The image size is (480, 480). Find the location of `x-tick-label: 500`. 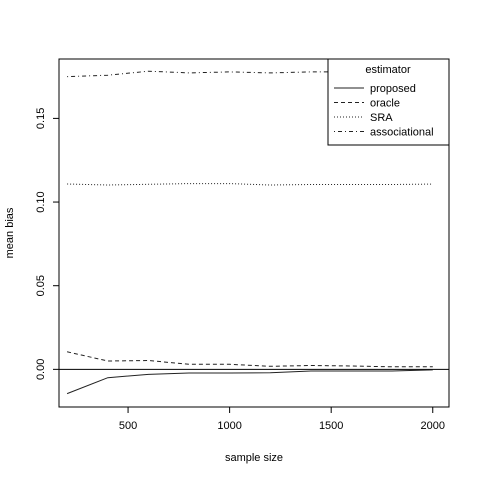

x-tick-label: 500 is located at coordinates (128, 426).